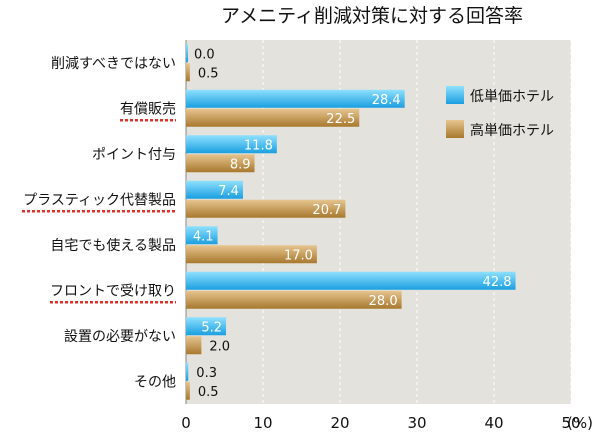  Describe the element at coordinates (416, 423) in the screenshot. I see `x-tick-label: 30` at that location.